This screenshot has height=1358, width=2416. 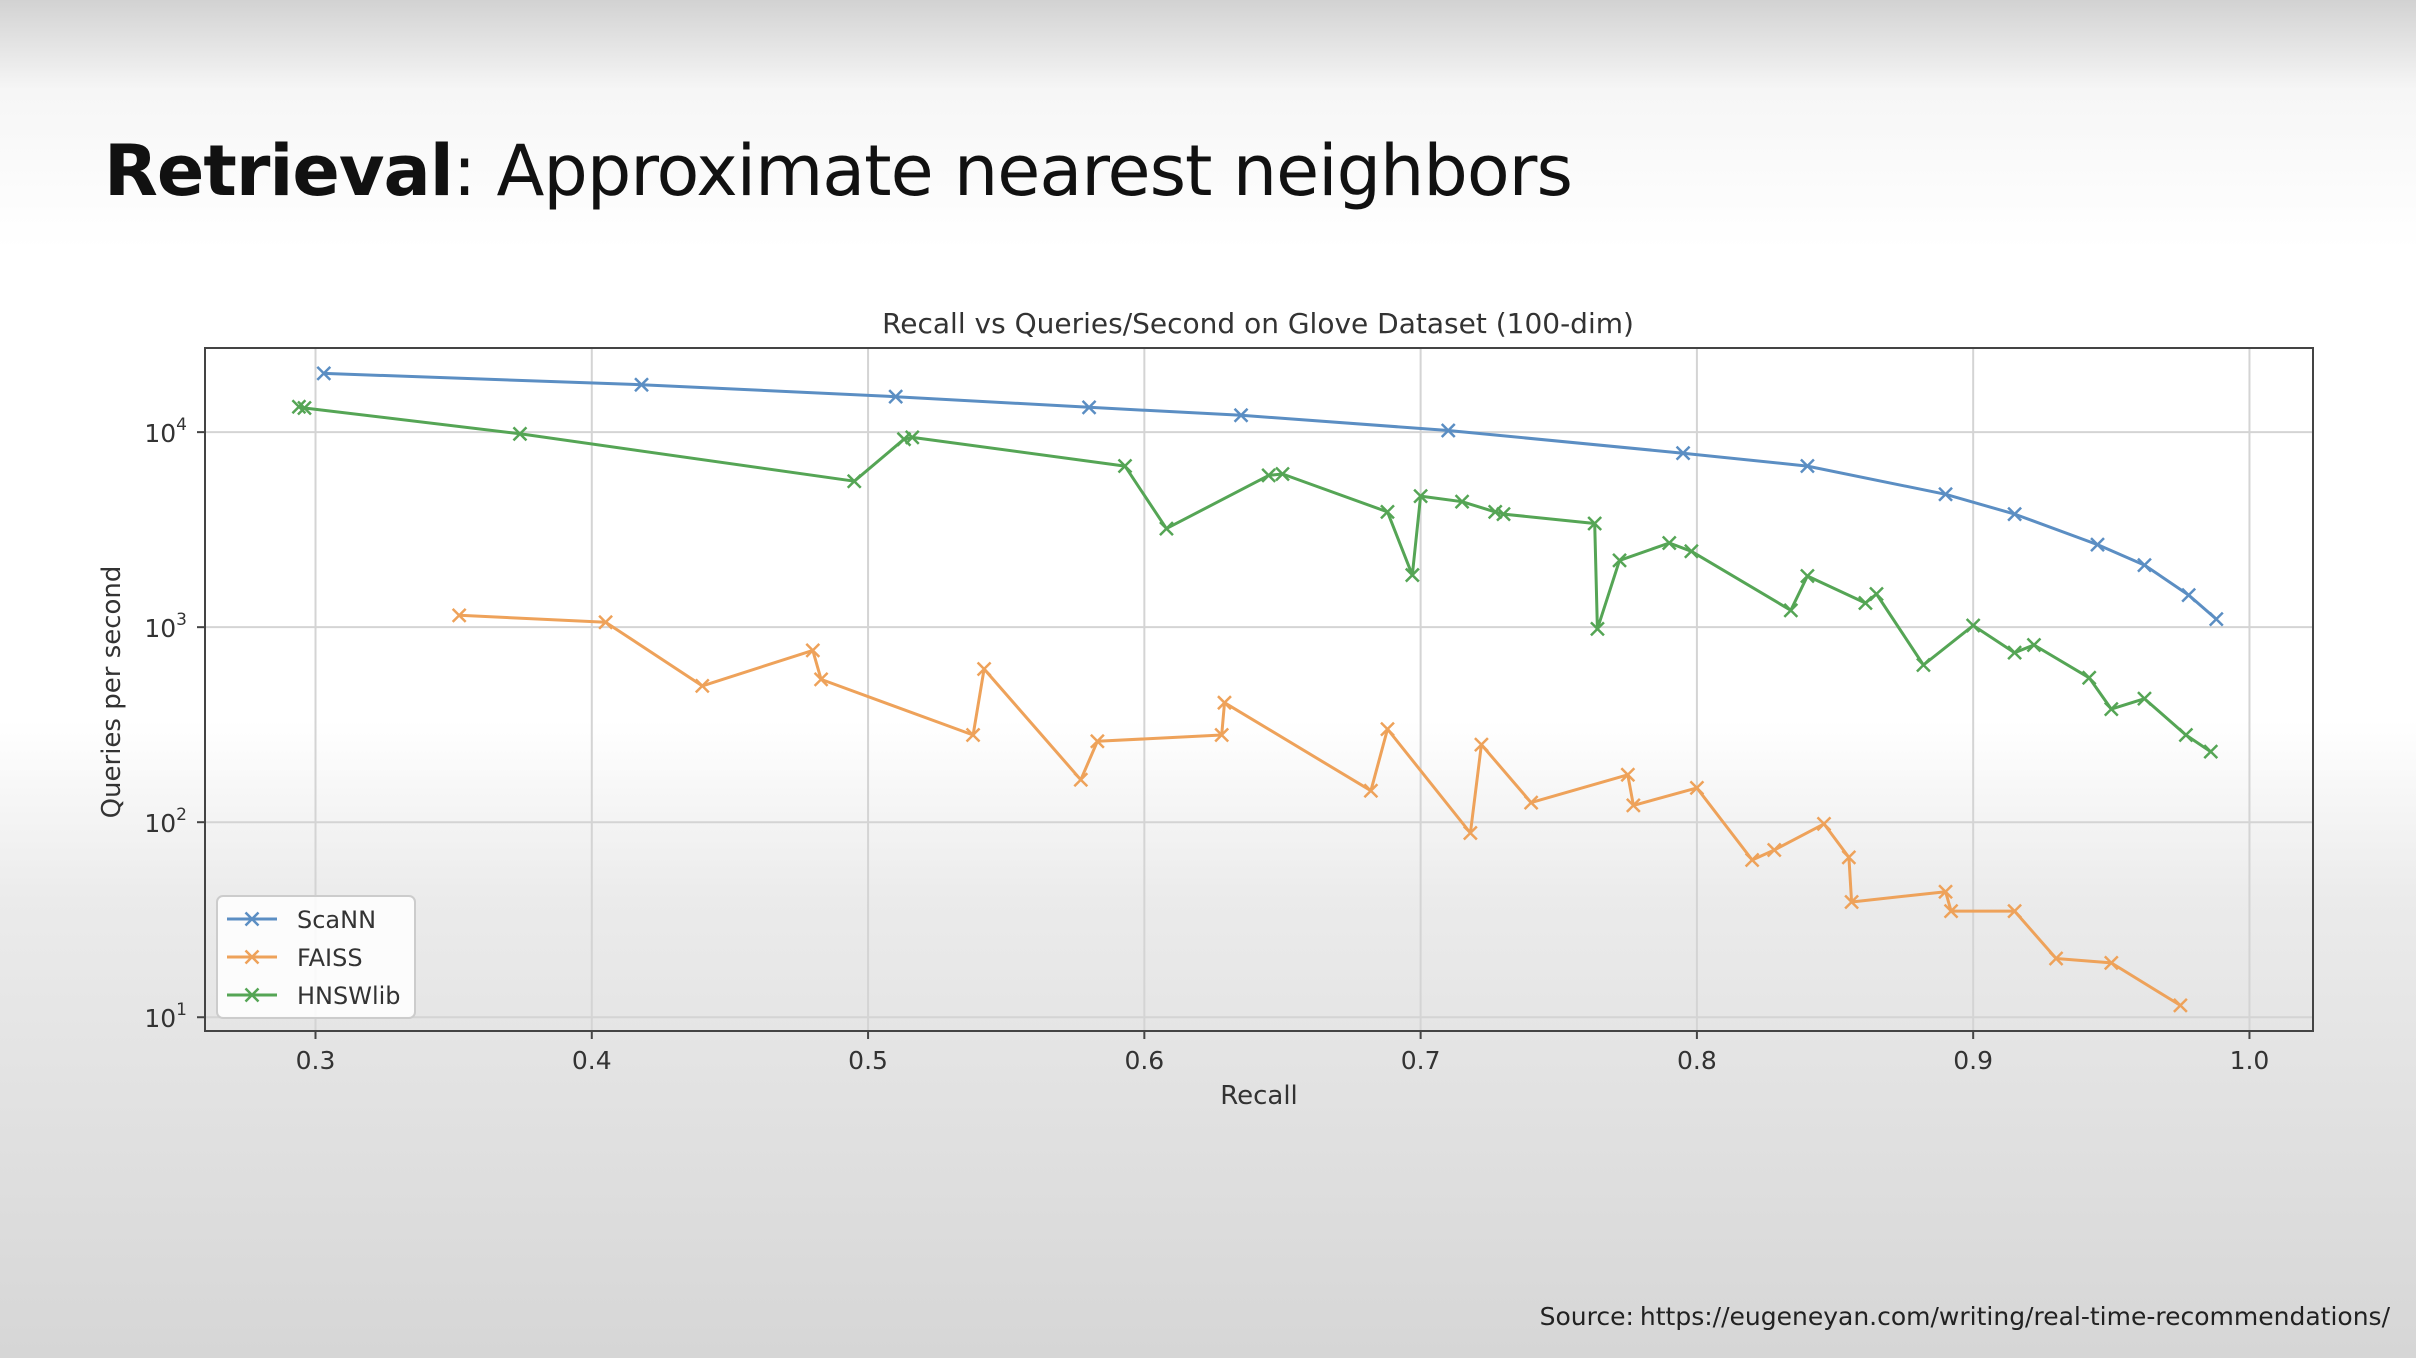 I want to click on legend-item-hnswlib: HNSWlib, so click(x=314, y=996).